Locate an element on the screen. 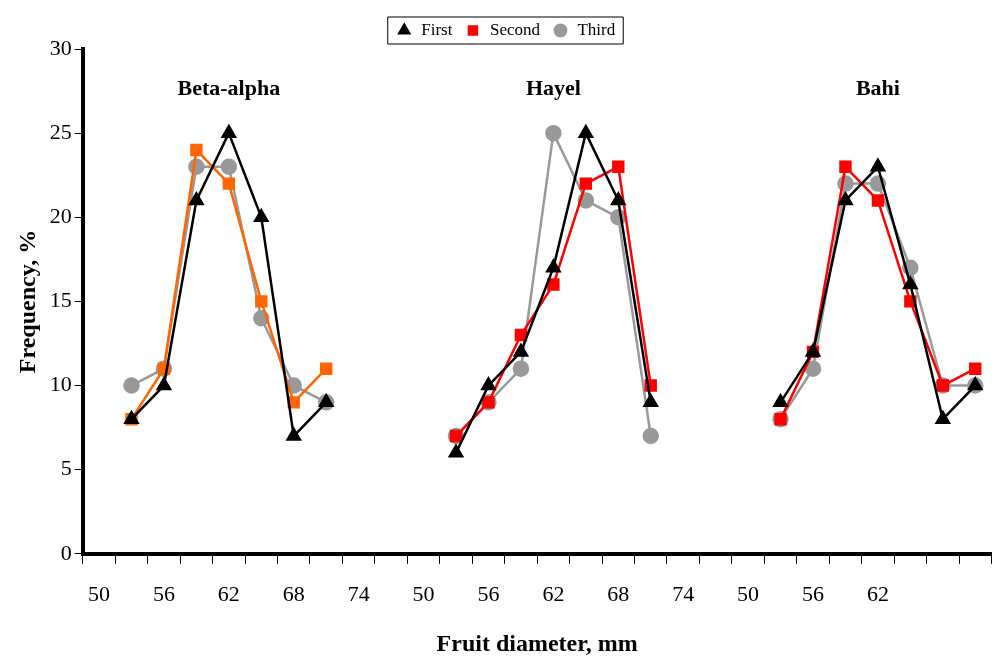  annotation: Hayel is located at coordinates (553, 87).